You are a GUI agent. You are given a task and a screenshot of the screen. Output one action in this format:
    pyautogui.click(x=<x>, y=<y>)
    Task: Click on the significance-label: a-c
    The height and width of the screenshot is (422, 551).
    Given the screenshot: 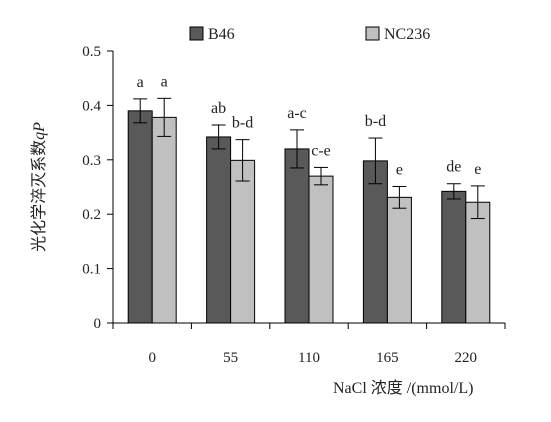 What is the action you would take?
    pyautogui.click(x=297, y=113)
    